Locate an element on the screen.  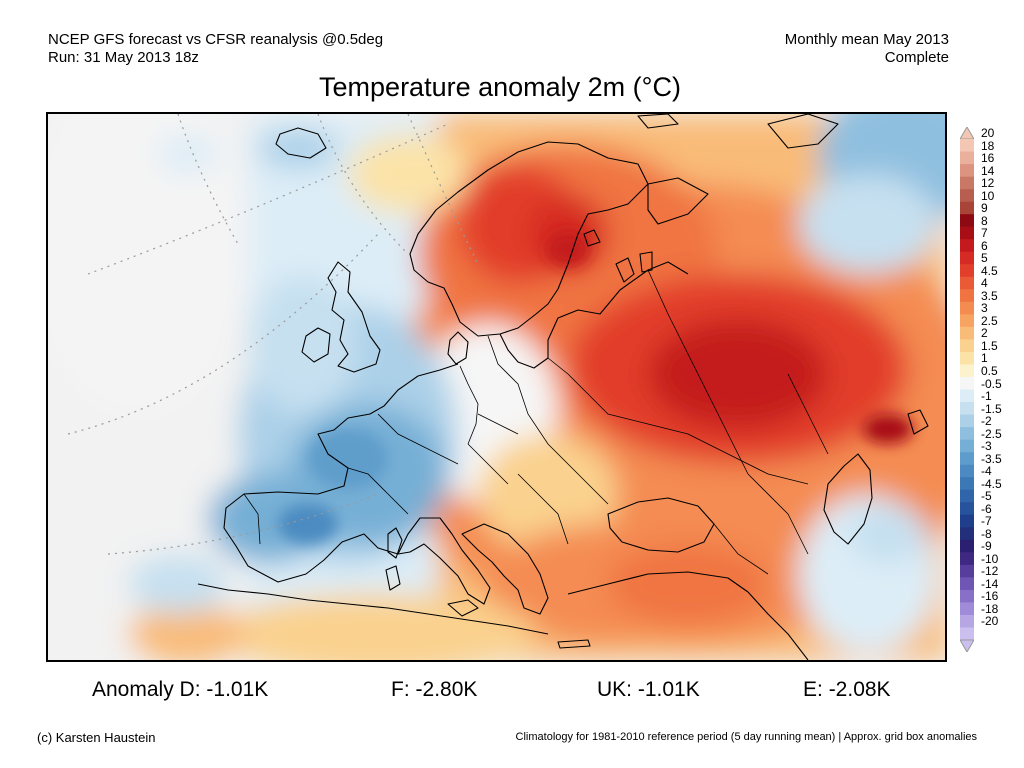
colorbar-bottom-arrow is located at coordinates (967, 645).